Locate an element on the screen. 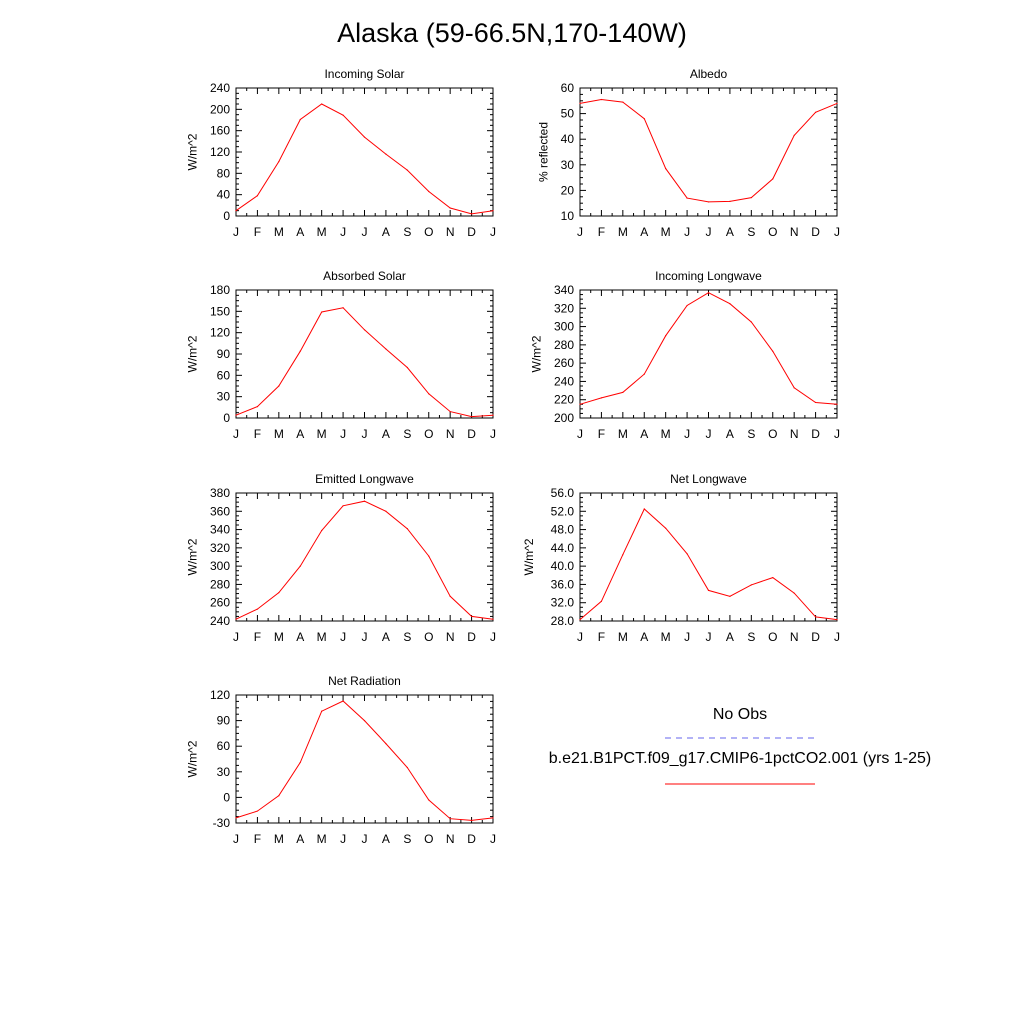 The width and height of the screenshot is (1024, 1024). y-tick-label: 220 is located at coordinates (564, 400).